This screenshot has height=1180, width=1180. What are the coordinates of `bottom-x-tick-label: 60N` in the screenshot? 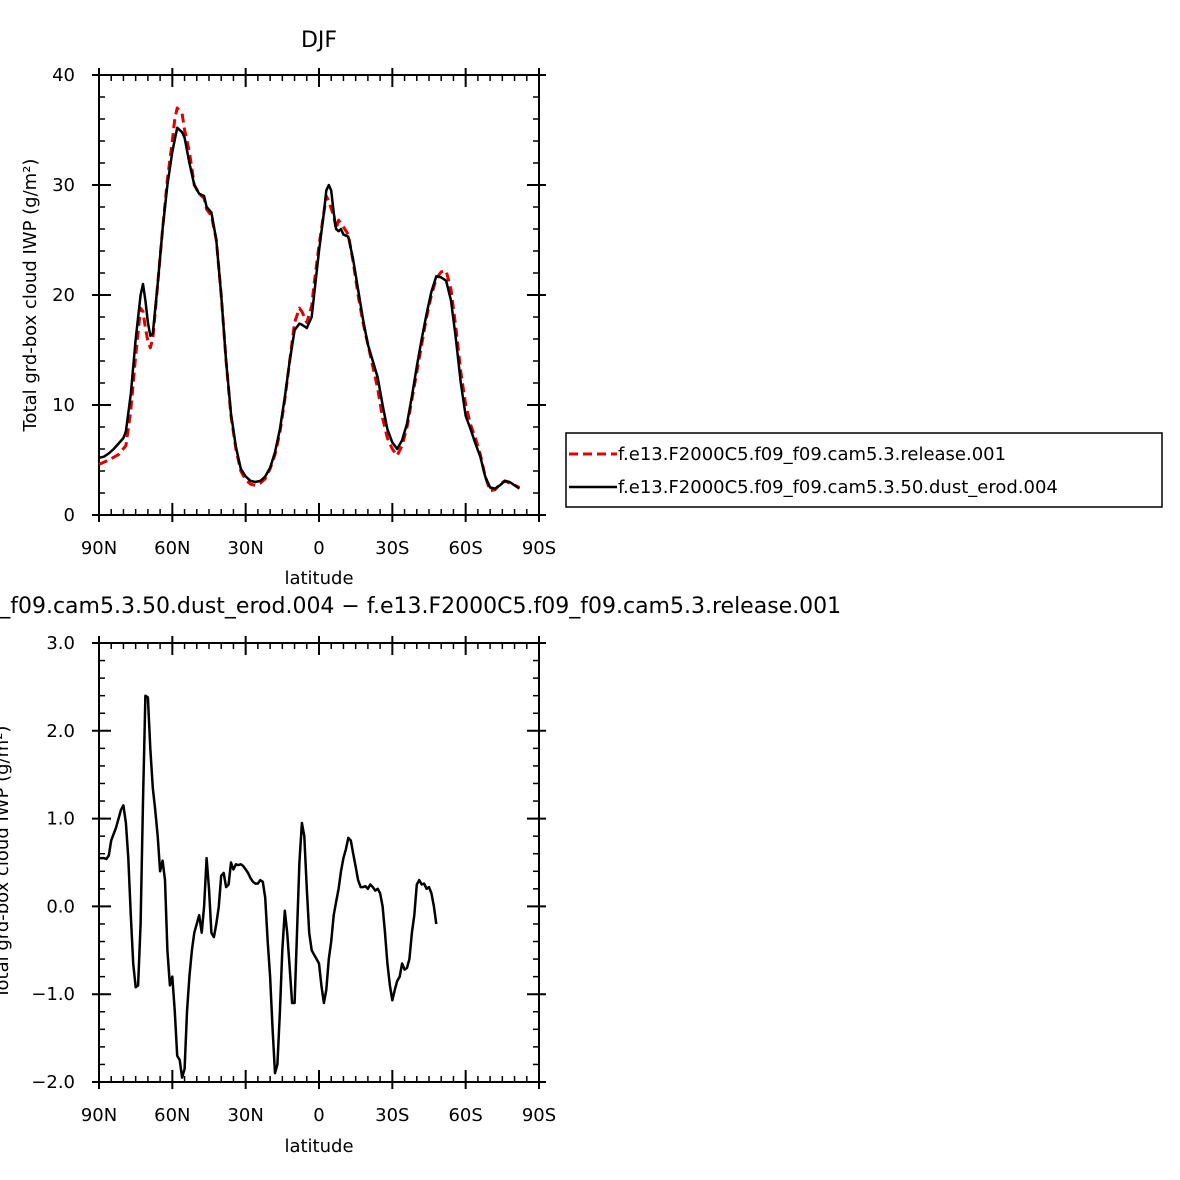 It's located at (172, 1115).